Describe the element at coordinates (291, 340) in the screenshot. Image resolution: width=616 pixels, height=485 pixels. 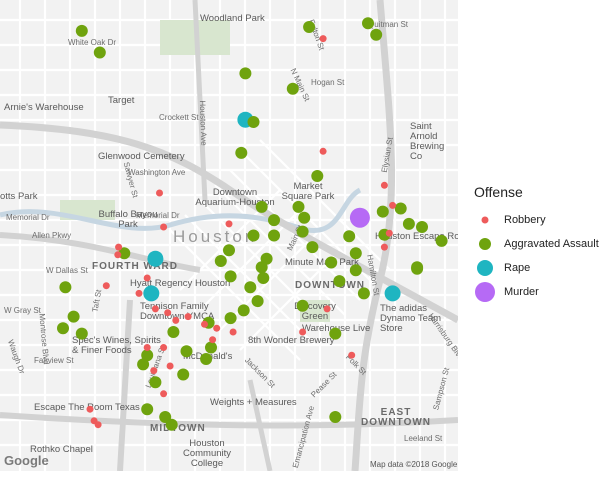
I see `label-8th-wonder: 8th Wonder Brewery` at that location.